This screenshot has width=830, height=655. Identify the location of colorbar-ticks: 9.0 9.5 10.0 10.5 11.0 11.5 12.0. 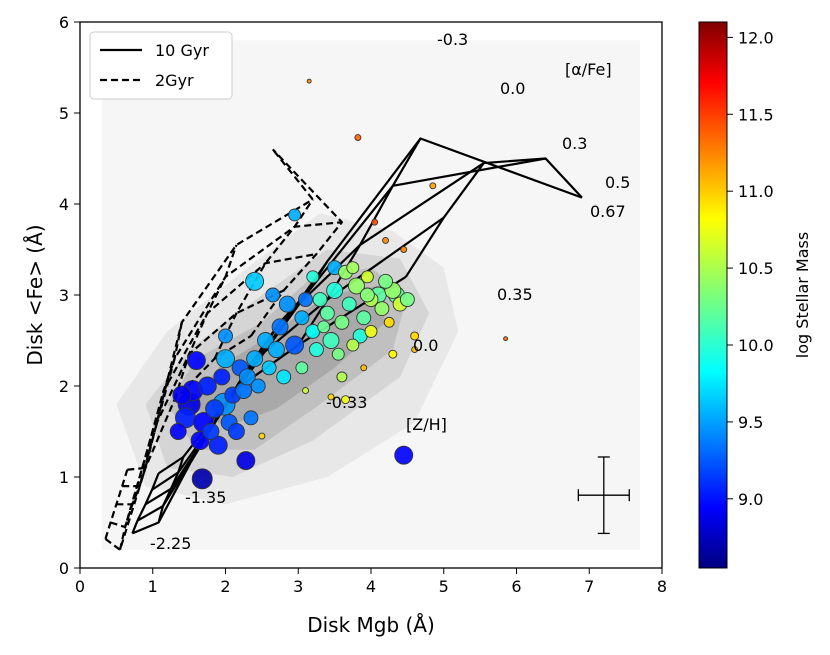
(750, 268).